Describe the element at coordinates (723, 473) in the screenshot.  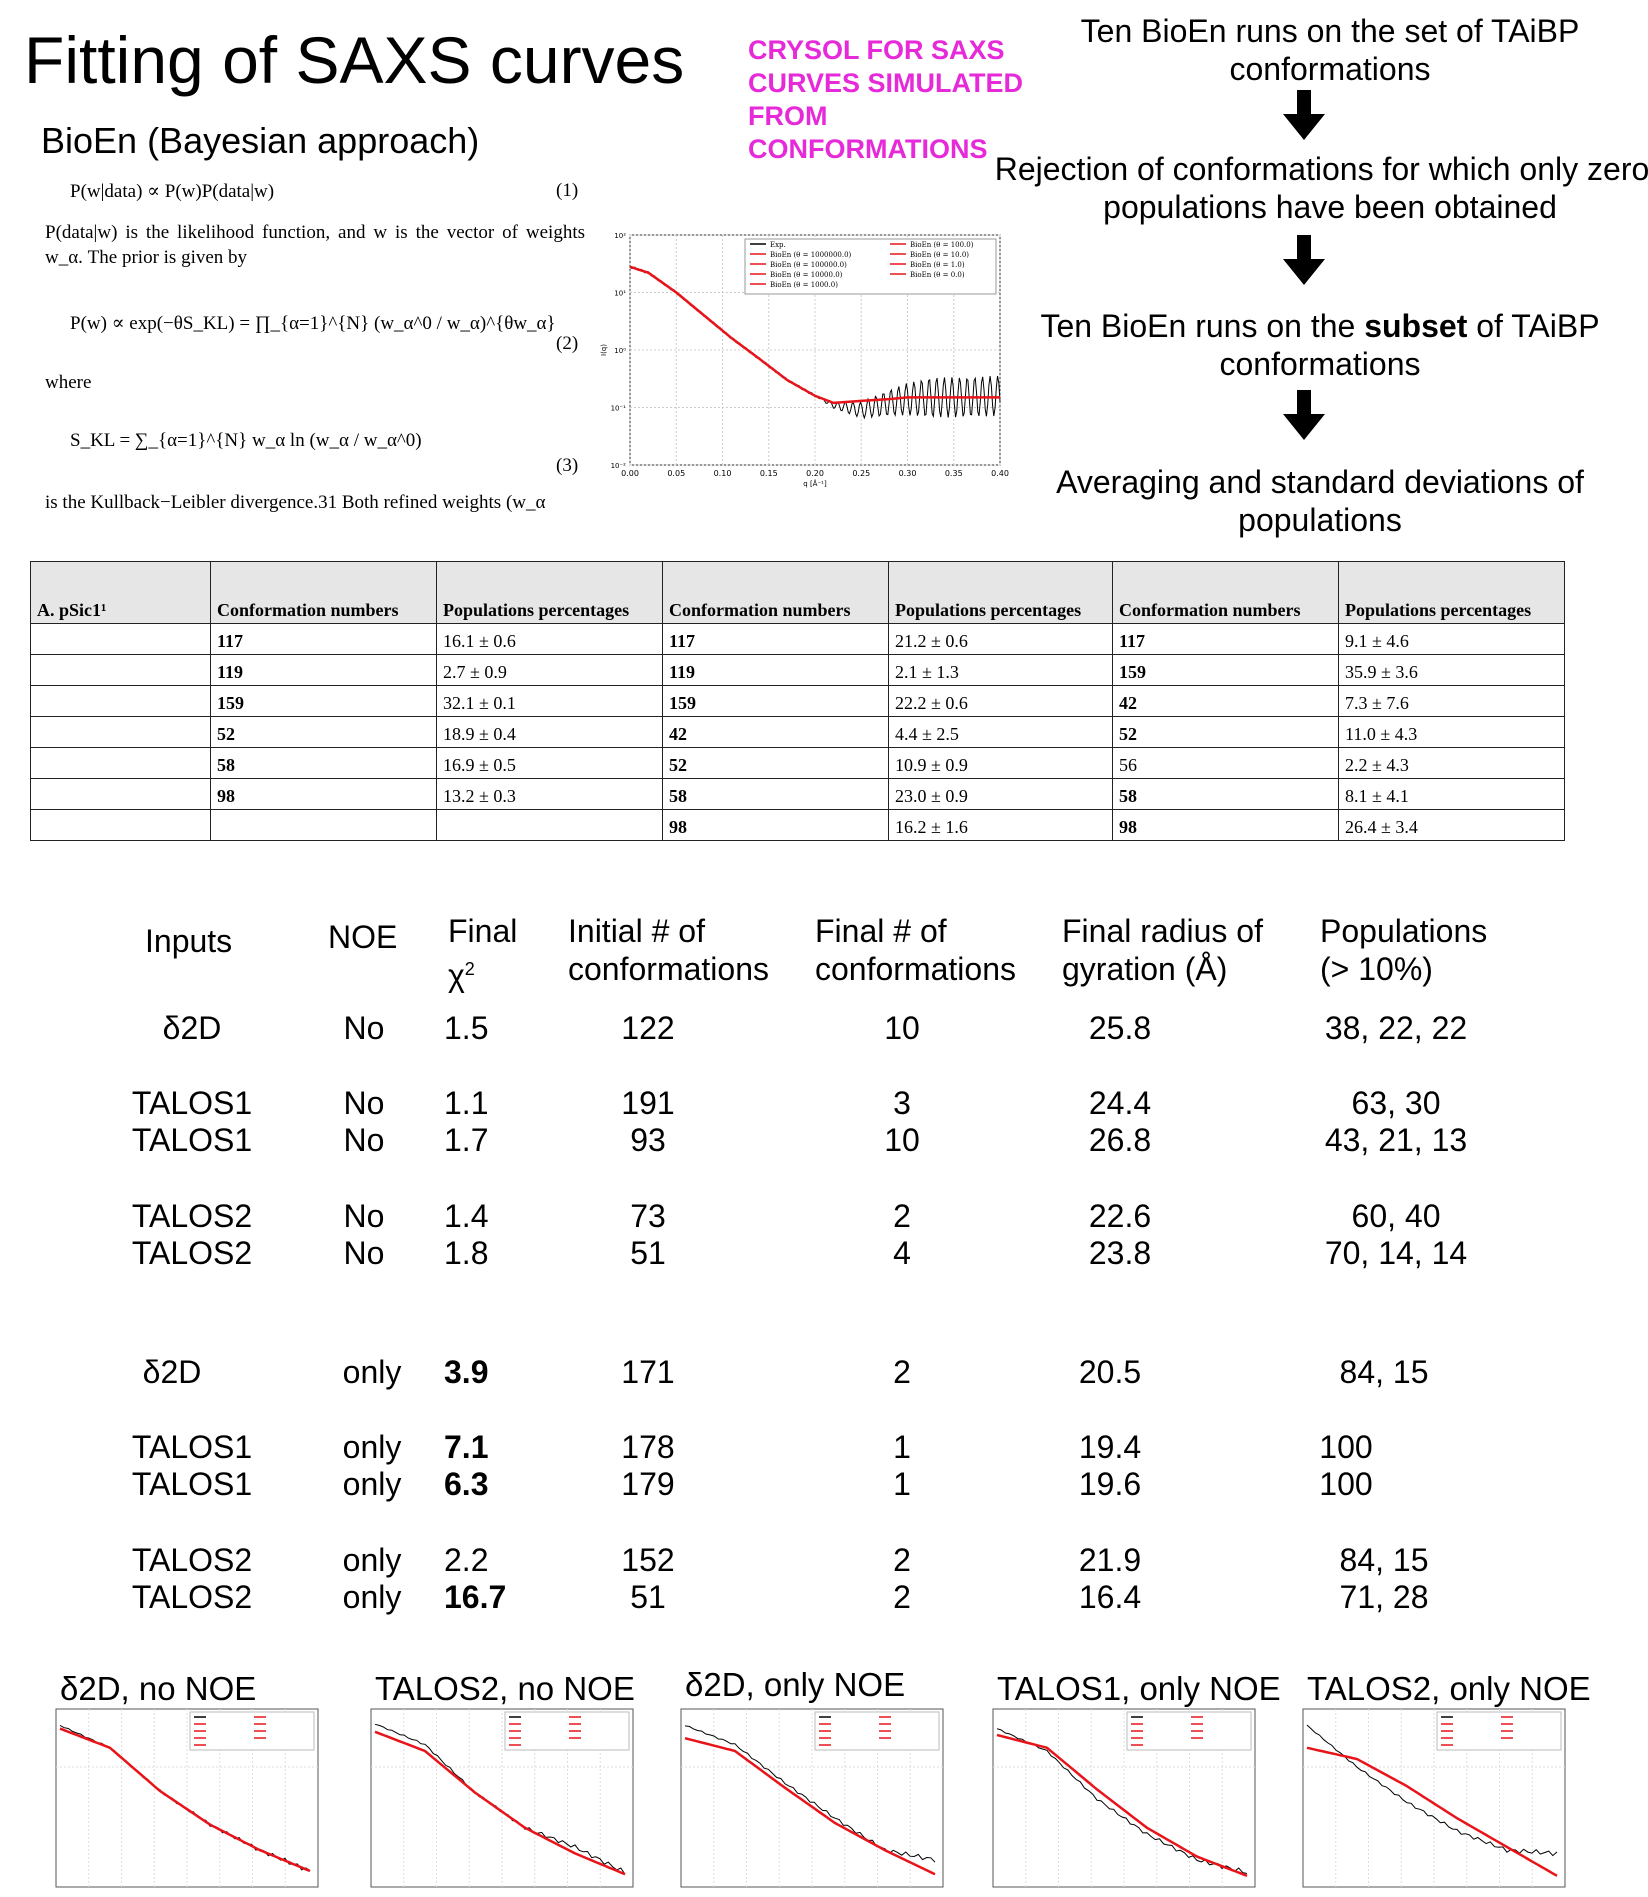
I see `x-tick-label: 0.10` at that location.